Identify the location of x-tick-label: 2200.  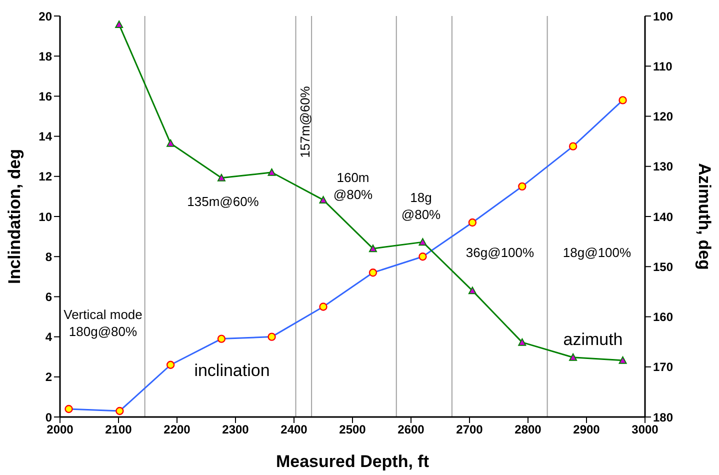
(177, 429).